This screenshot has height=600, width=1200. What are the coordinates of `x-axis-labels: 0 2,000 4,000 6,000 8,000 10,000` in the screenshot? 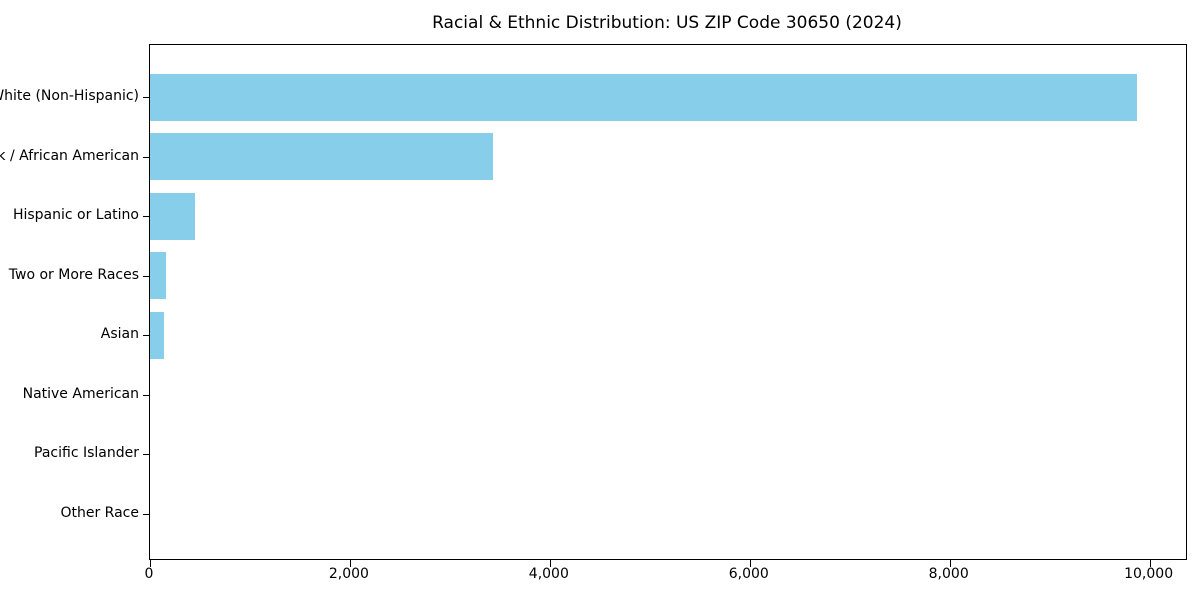 It's located at (665, 576).